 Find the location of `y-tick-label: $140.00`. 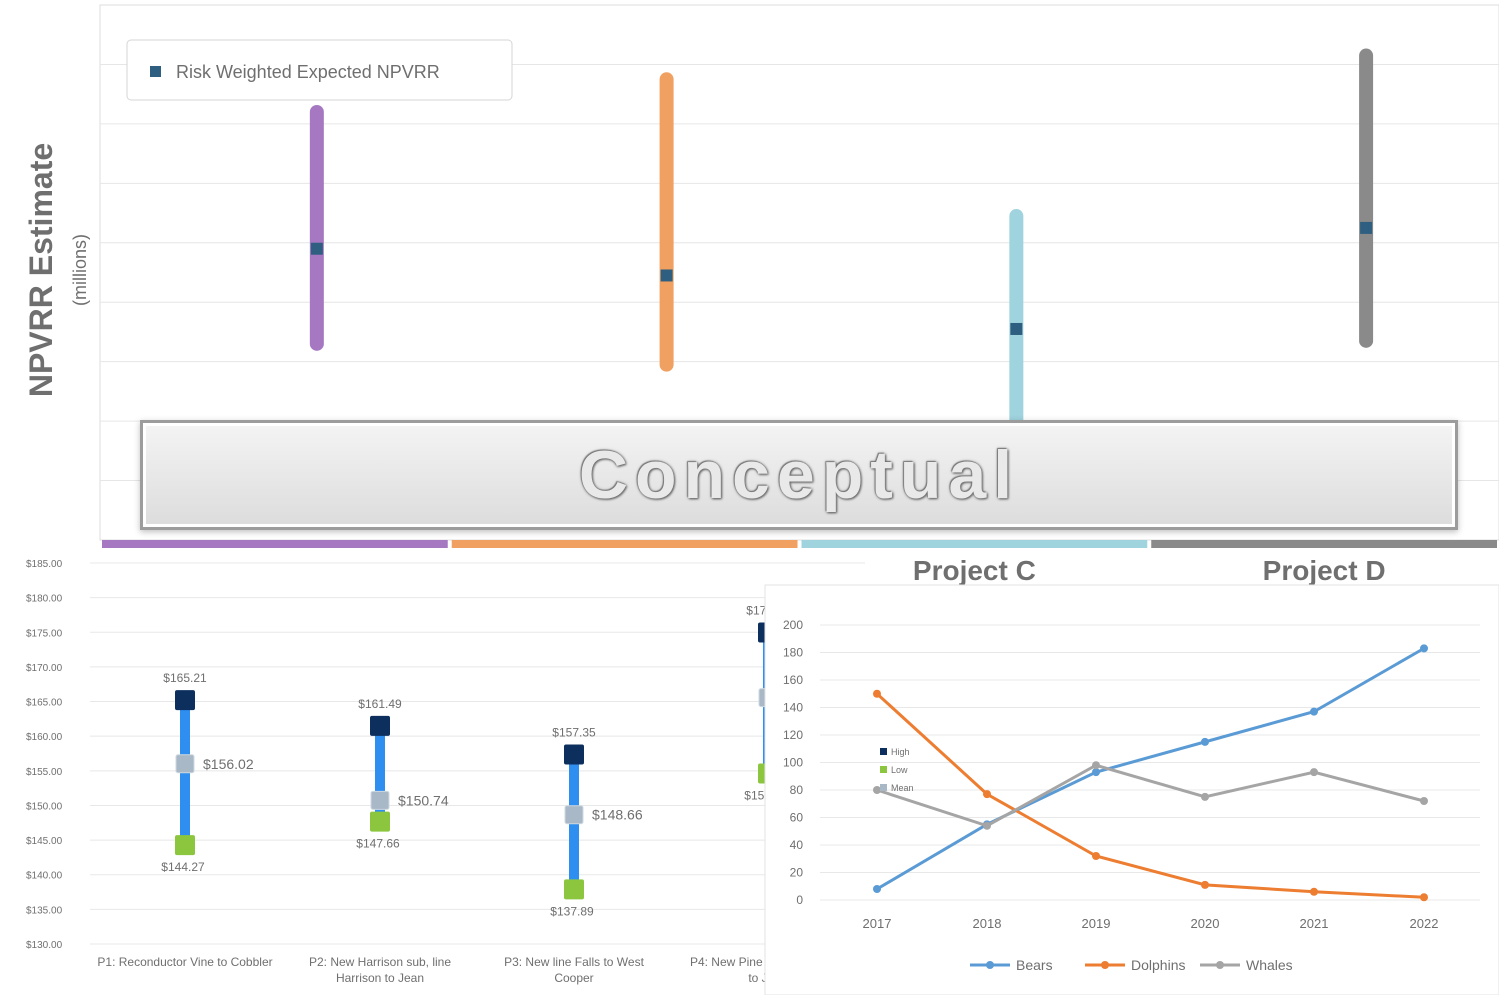

y-tick-label: $140.00 is located at coordinates (44, 876).